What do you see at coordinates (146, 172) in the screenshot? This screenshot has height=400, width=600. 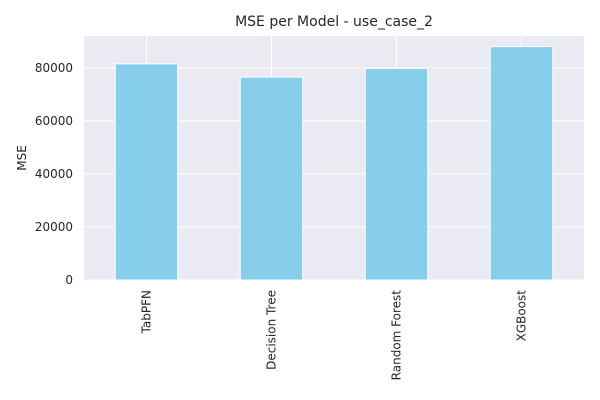 I see `bar-tabpfn` at bounding box center [146, 172].